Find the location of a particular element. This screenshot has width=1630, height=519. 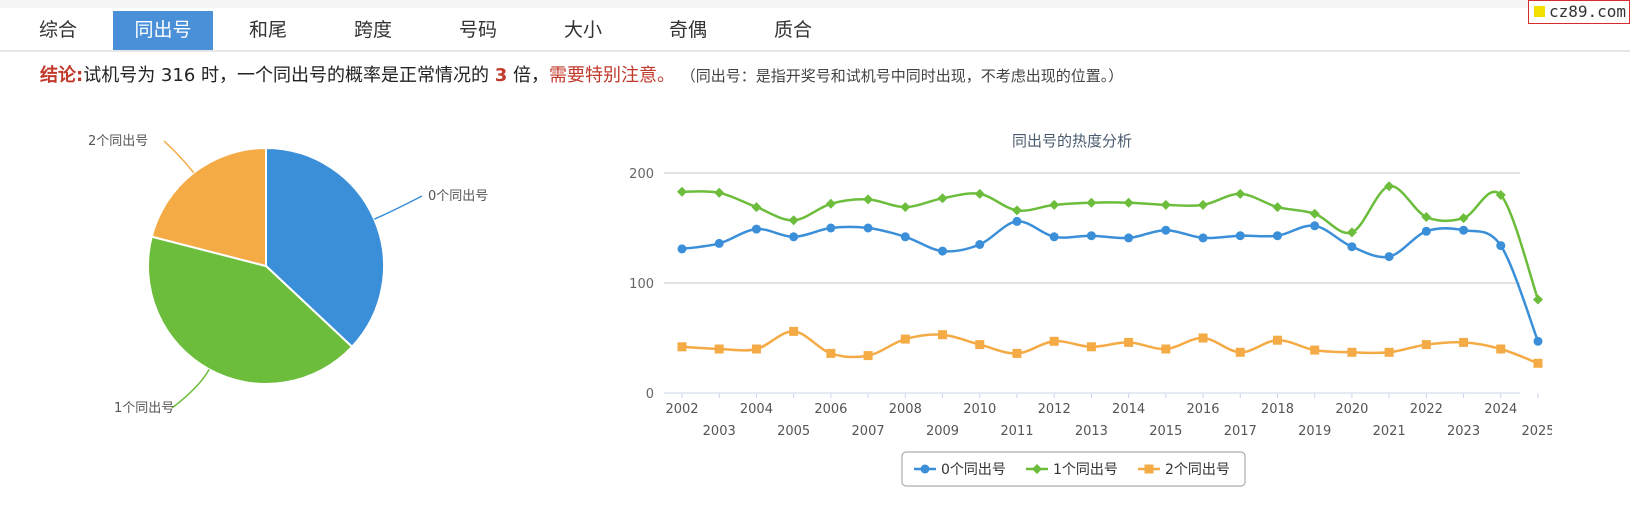

brand-square-icon is located at coordinates (1539, 11).